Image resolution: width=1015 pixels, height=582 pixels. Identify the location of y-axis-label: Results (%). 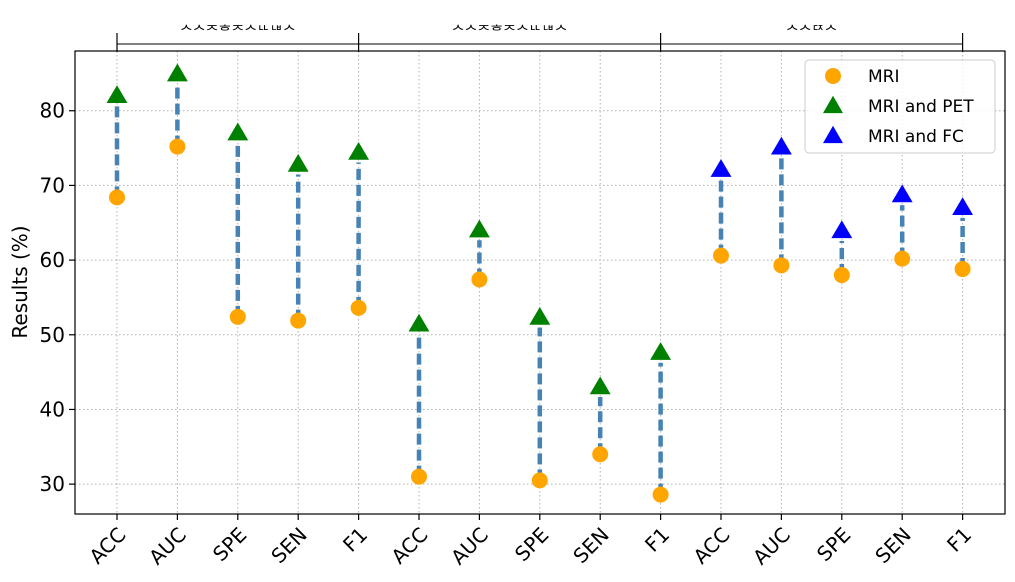
(20, 281).